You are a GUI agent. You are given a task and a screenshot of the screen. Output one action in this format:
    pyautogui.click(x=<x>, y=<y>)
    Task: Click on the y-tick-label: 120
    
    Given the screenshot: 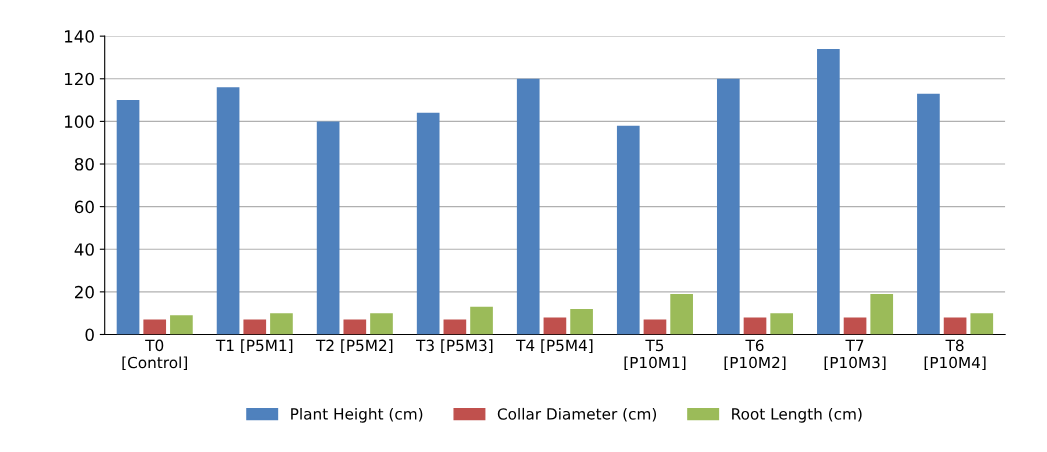 What is the action you would take?
    pyautogui.click(x=79, y=79)
    